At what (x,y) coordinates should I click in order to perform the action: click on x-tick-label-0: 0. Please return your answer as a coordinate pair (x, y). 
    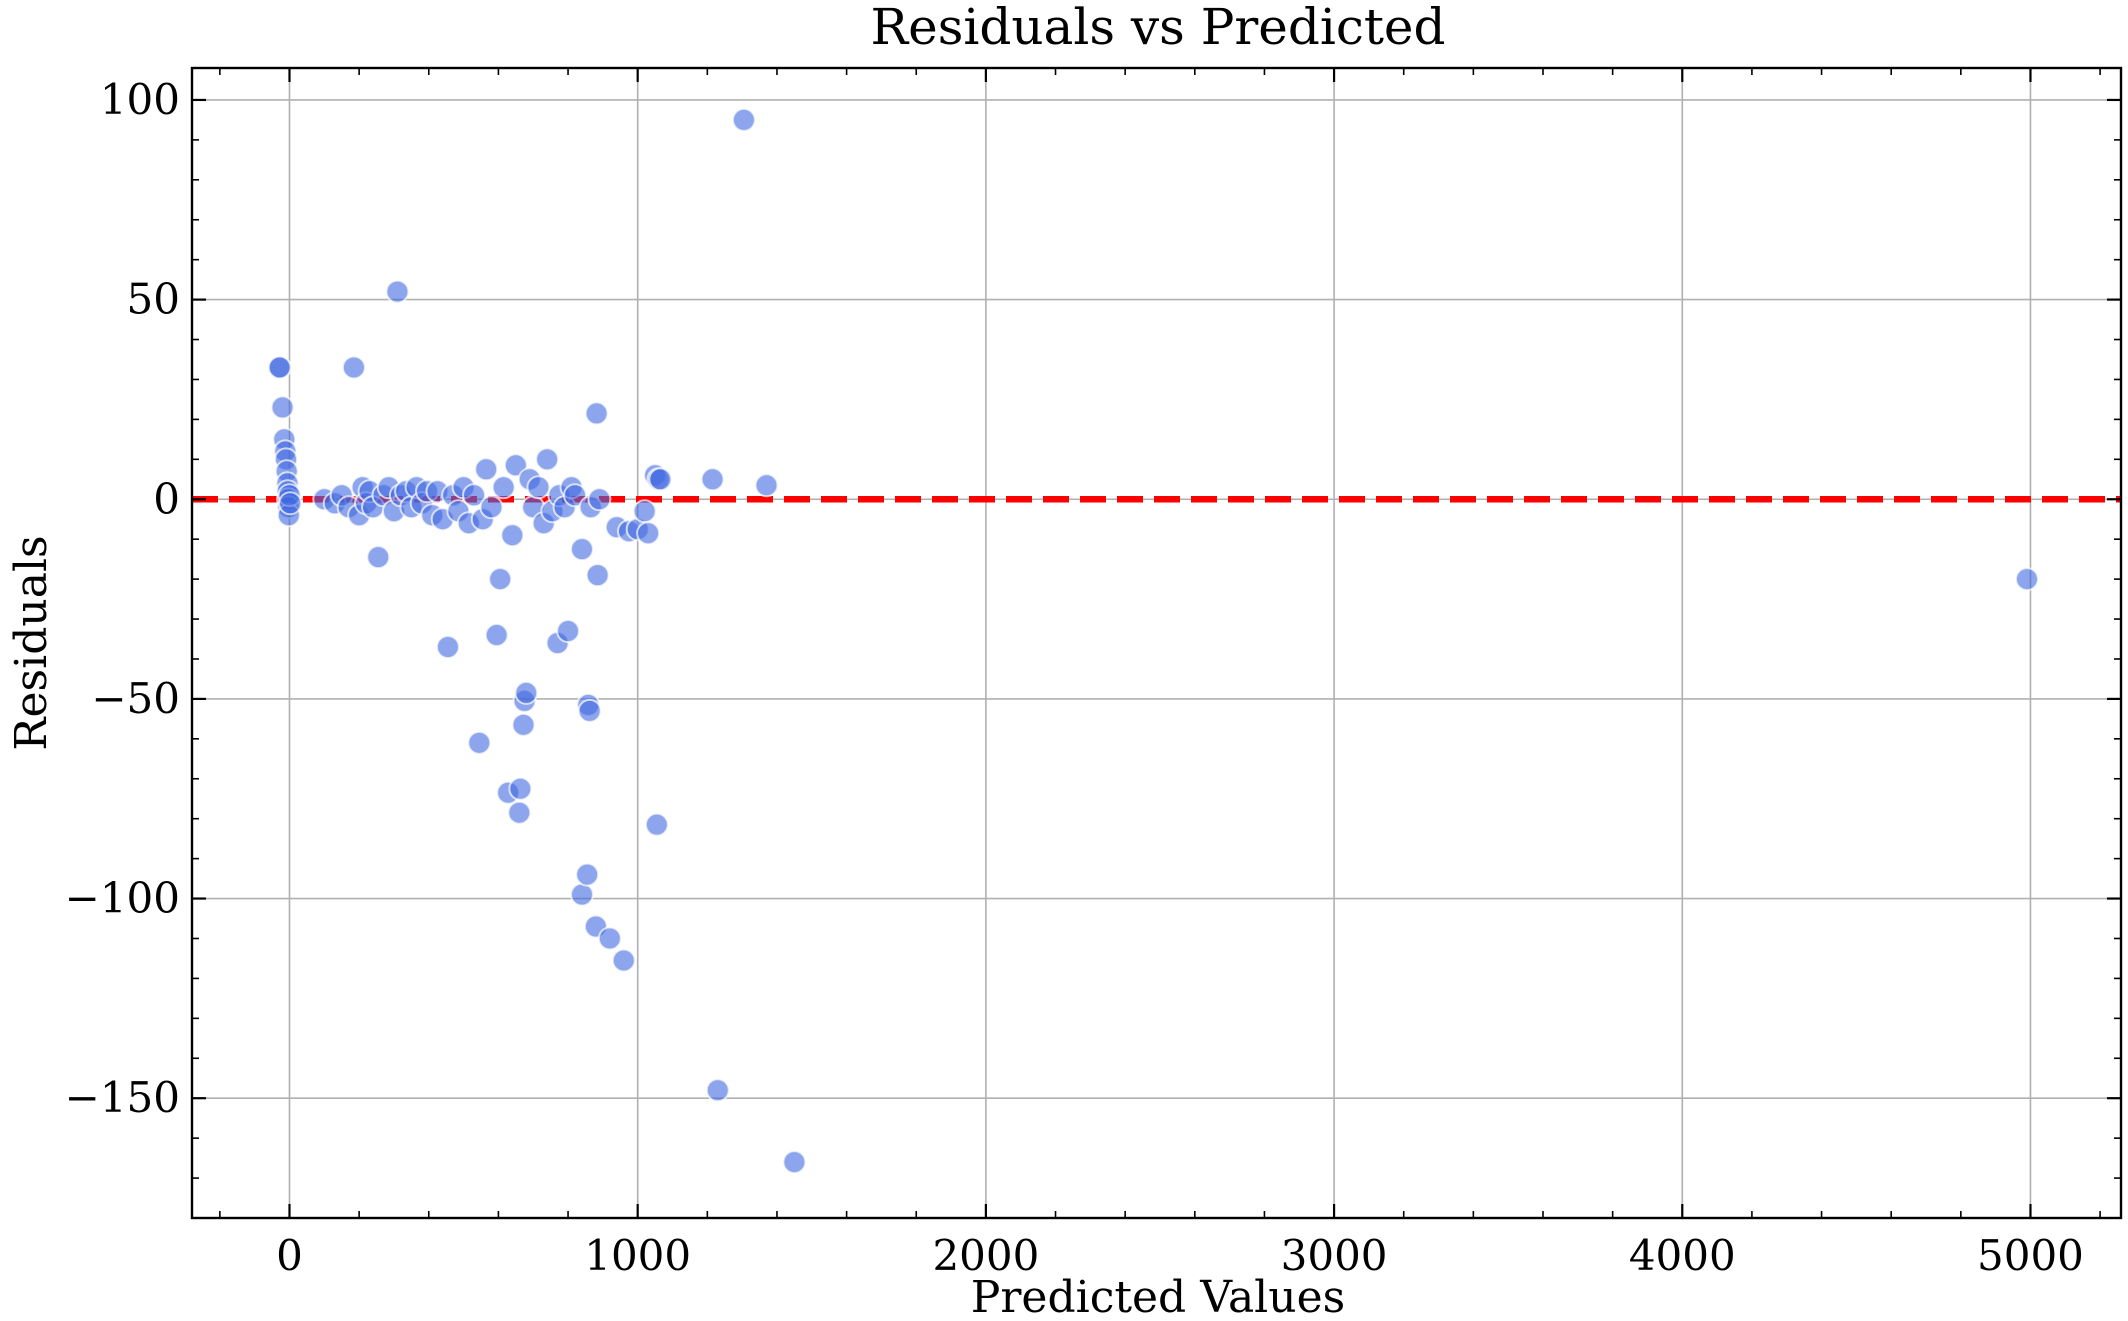
    Looking at the image, I should click on (289, 1255).